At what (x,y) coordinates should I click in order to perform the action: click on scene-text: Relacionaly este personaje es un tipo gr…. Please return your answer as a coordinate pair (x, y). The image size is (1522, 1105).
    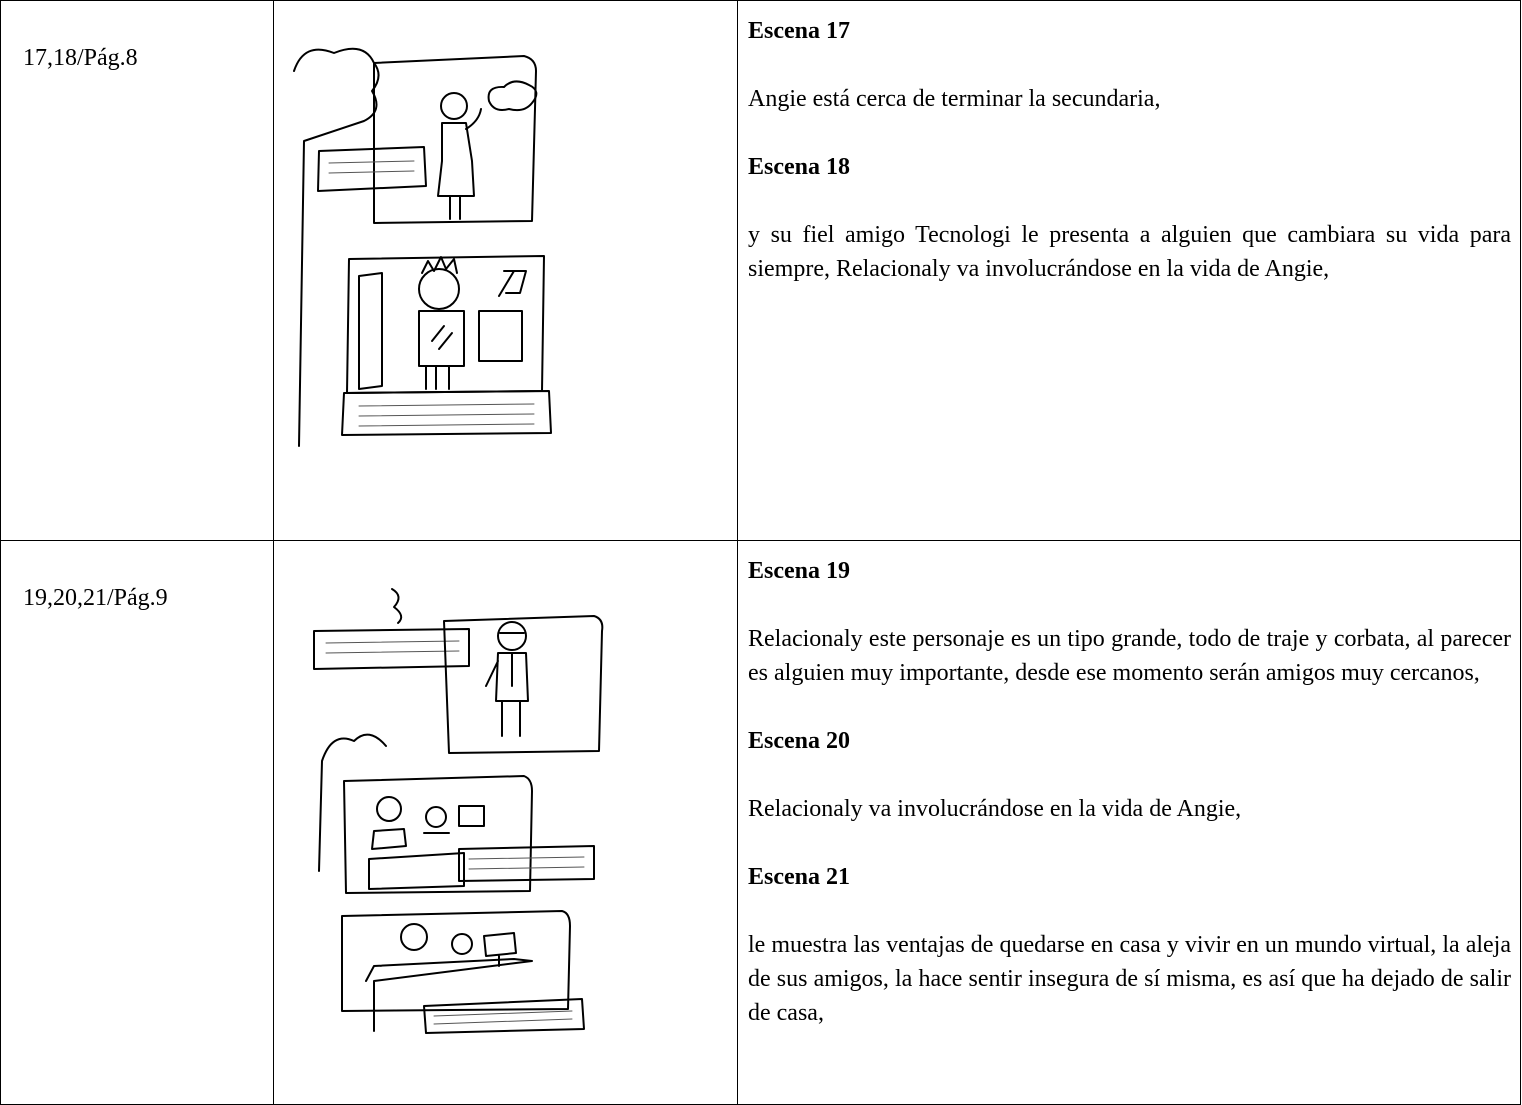
    Looking at the image, I should click on (1129, 656).